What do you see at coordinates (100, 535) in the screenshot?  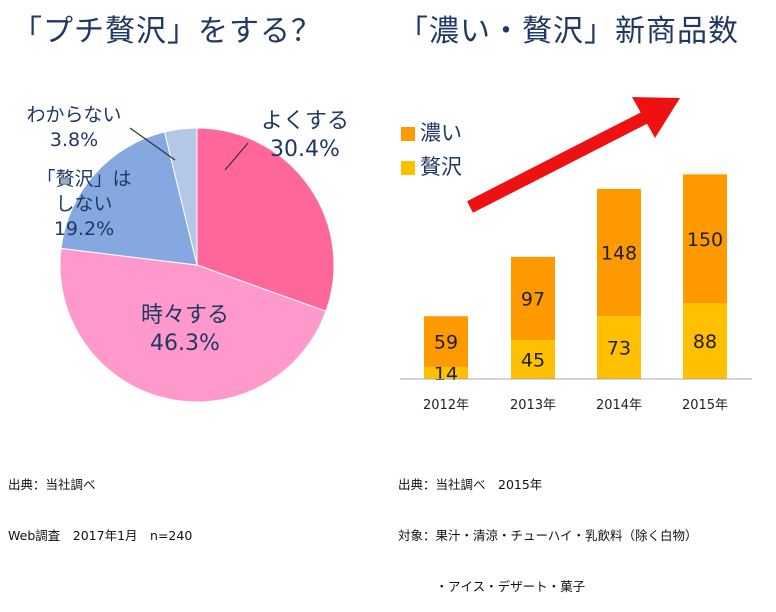 I see `note-left-line-2: Web調査 2017年1月 n=240` at bounding box center [100, 535].